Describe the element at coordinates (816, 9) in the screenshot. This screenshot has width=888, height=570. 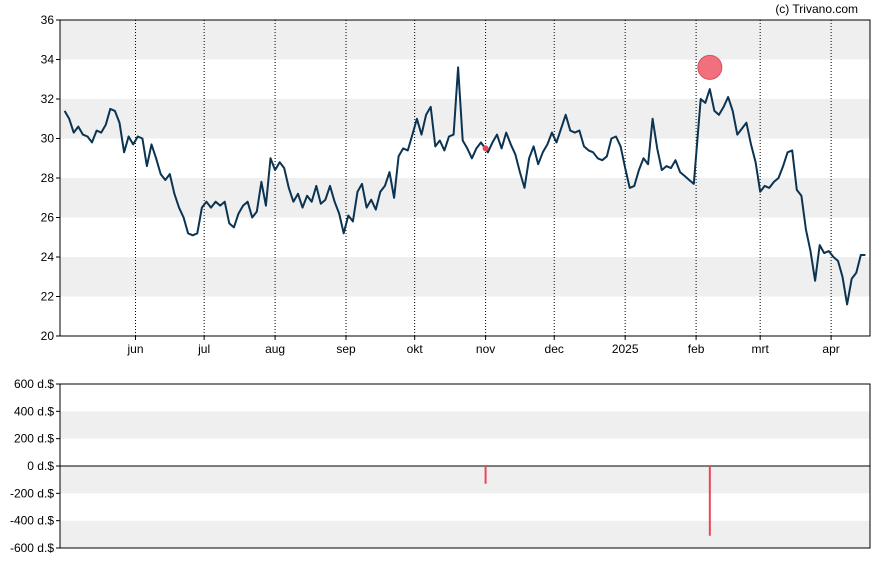
I see `credit-text: (c) Trivano.com` at that location.